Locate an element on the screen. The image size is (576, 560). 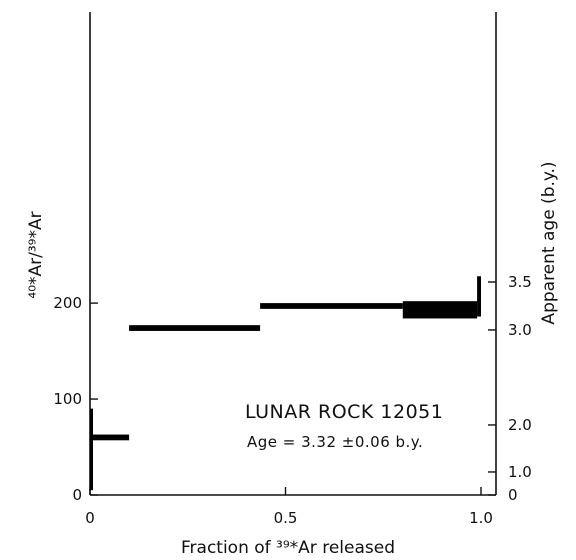
x-axis-title: Fraction of ³⁹*Ar released is located at coordinates (288, 548).